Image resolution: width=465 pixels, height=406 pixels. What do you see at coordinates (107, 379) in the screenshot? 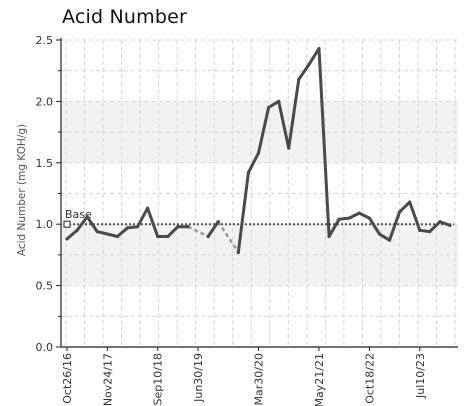
I see `x-tick-label: Nov24/17` at bounding box center [107, 379].